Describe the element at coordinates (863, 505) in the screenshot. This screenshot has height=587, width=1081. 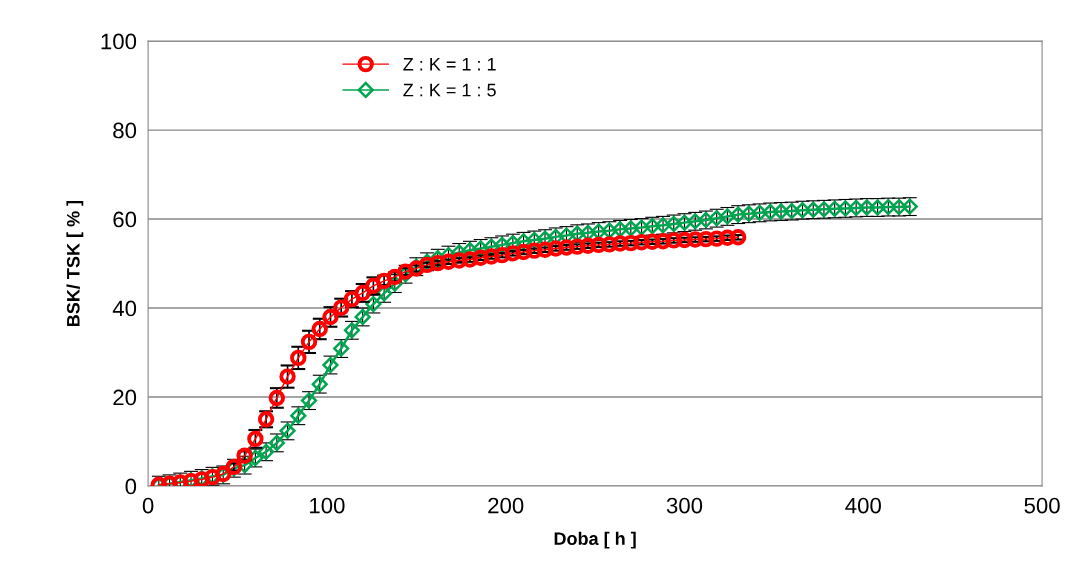
I see `x-tick-label: 400` at that location.